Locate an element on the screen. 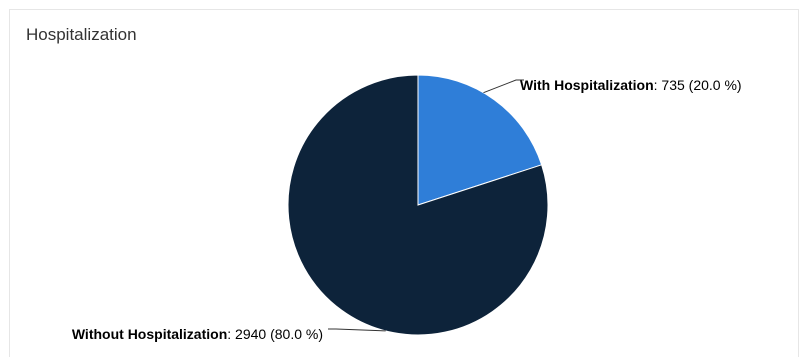 The width and height of the screenshot is (803, 358). chart-title: Hospitalization is located at coordinates (81, 34).